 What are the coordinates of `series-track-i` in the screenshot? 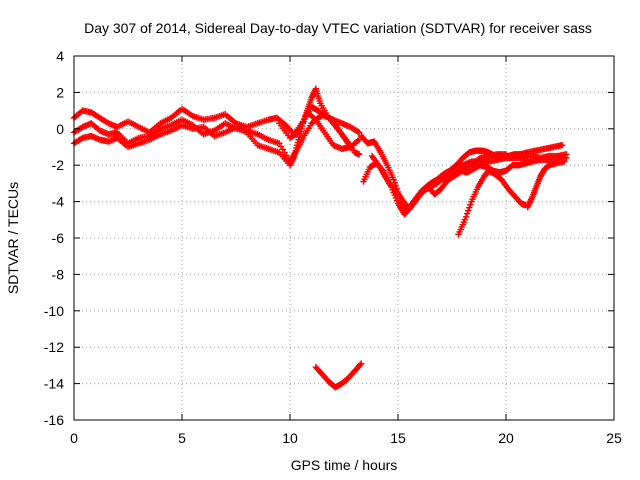 It's located at (546, 184).